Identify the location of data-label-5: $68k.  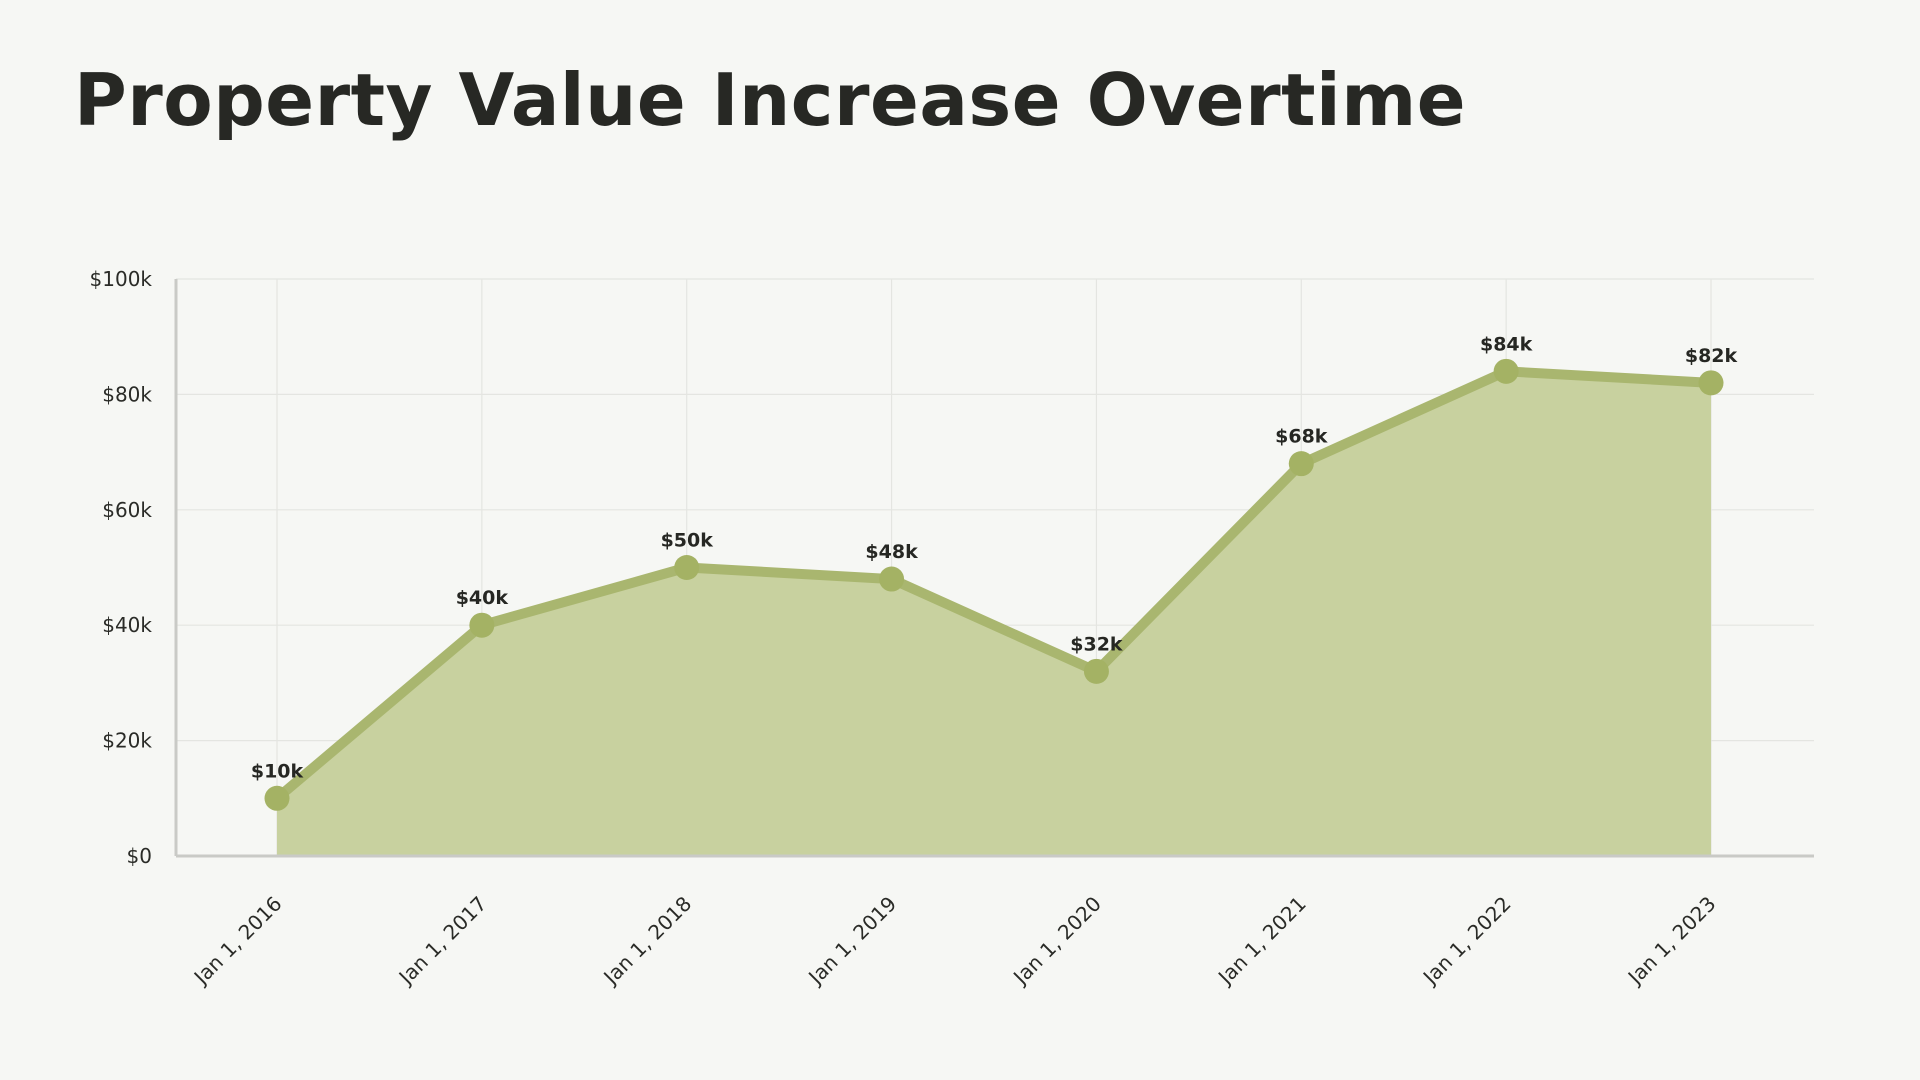
(1301, 437).